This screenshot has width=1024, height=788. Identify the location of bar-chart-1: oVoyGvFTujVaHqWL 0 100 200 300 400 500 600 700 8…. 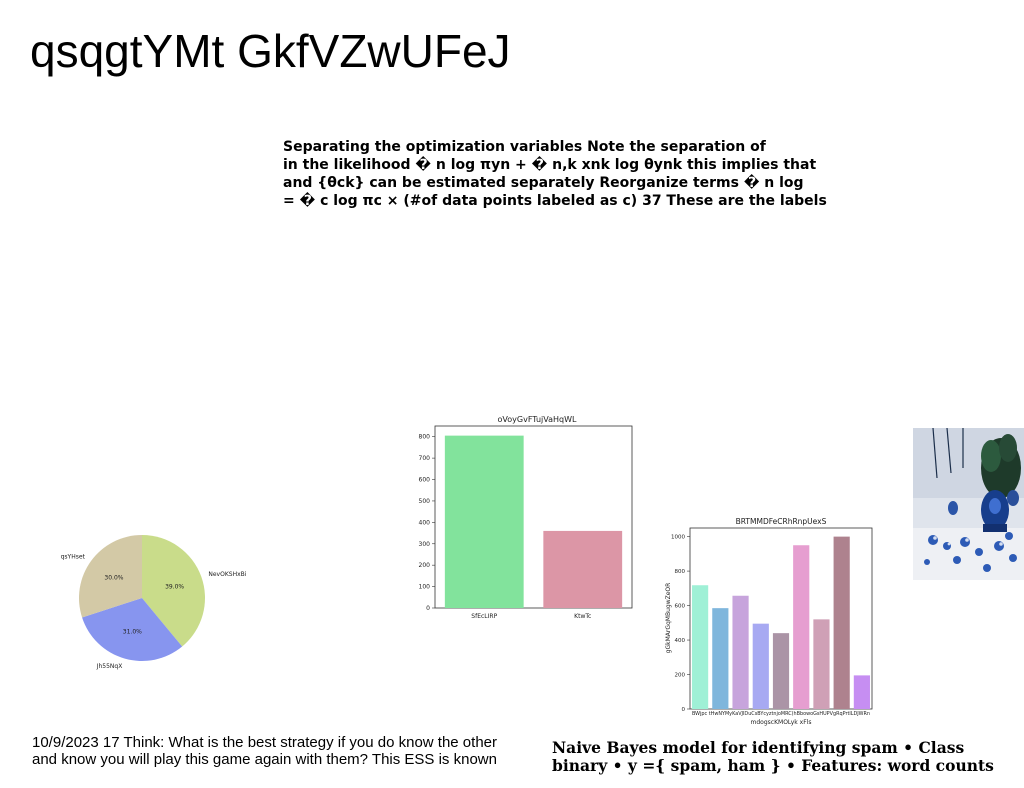
(526, 517).